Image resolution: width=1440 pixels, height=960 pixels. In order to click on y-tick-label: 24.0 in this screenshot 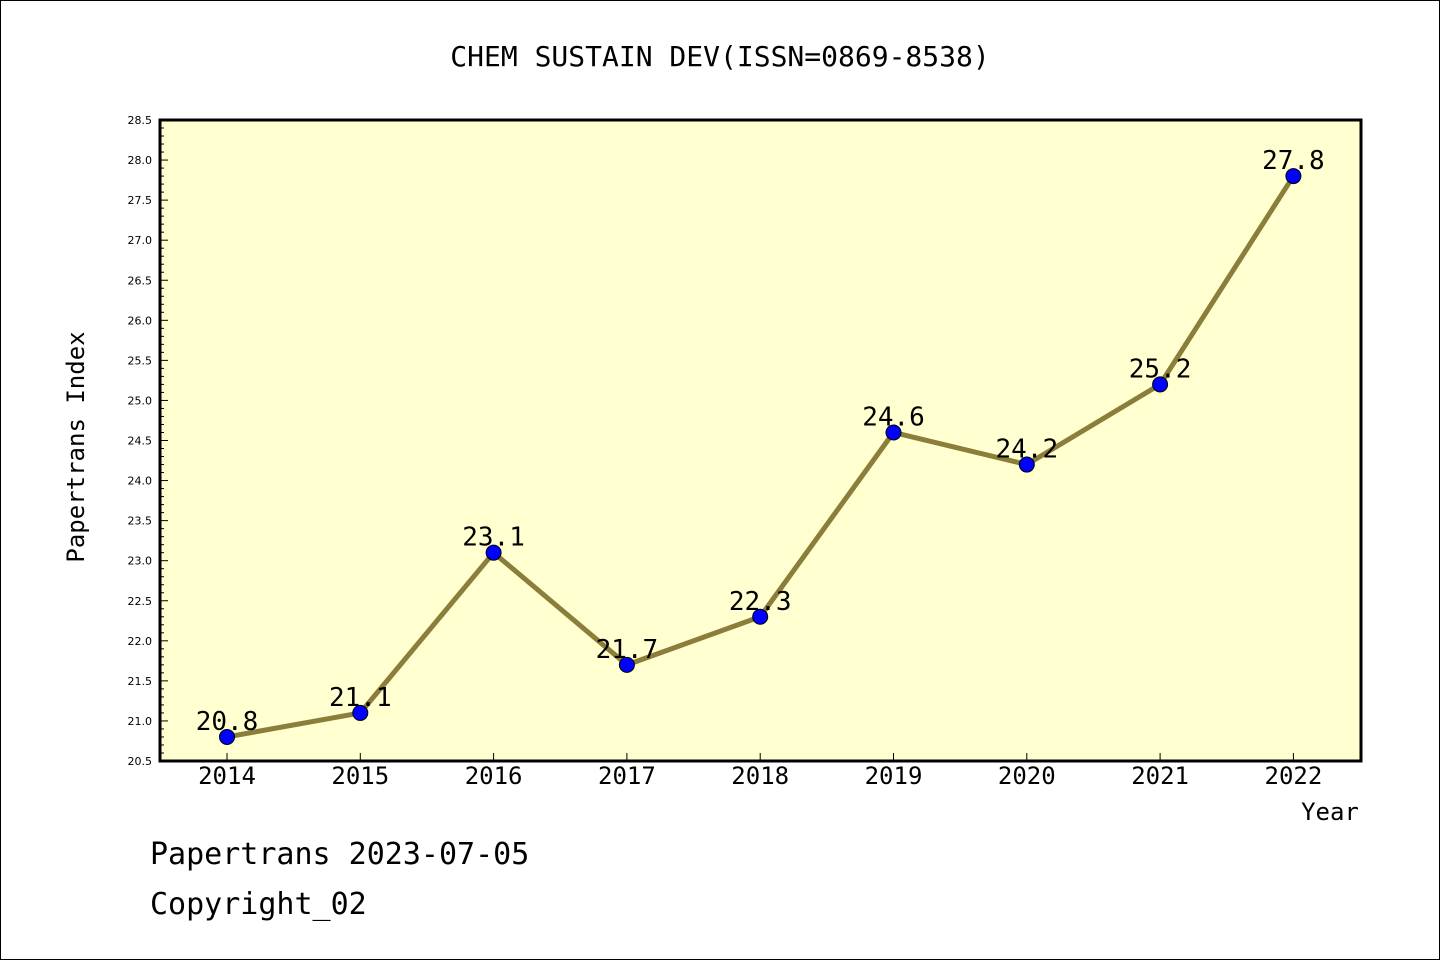, I will do `click(140, 481)`.